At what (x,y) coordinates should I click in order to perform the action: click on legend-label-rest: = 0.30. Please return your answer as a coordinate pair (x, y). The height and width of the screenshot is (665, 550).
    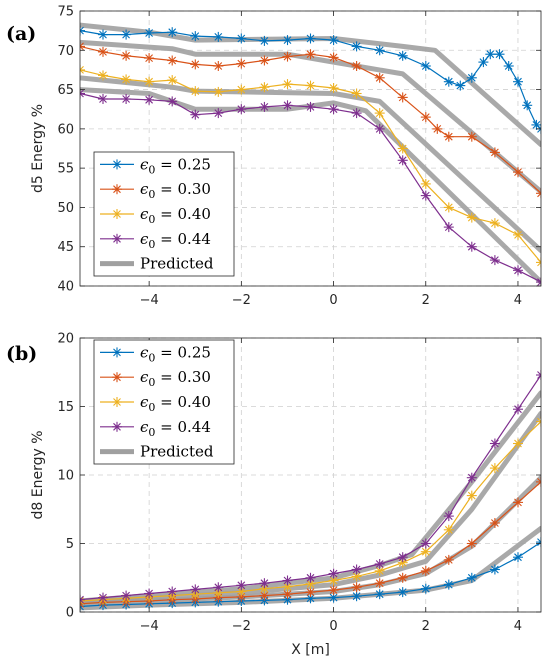
    Looking at the image, I should click on (183, 377).